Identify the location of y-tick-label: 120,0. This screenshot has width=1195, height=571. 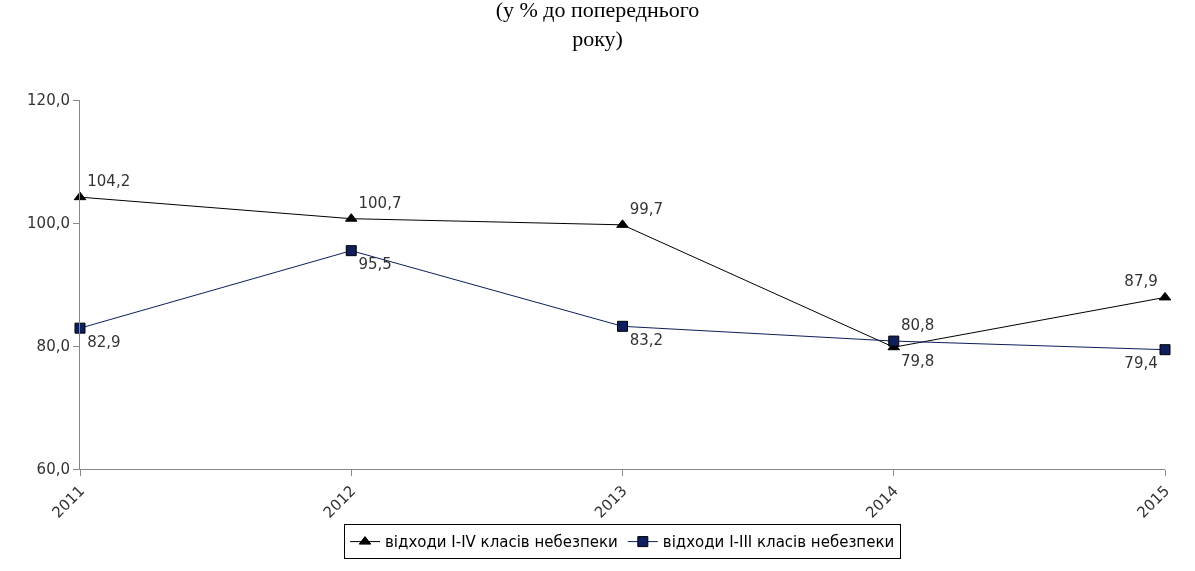
(48, 100).